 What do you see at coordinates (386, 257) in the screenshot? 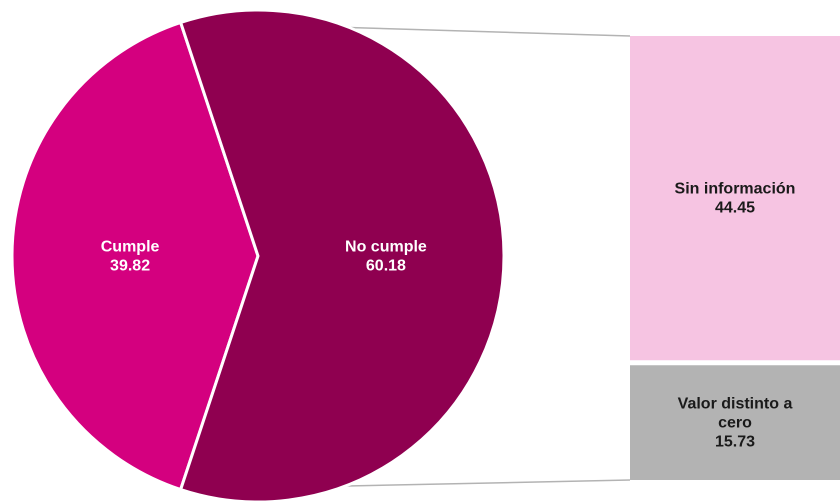
I see `pie-label-no-cumple: No cumple 60.18` at bounding box center [386, 257].